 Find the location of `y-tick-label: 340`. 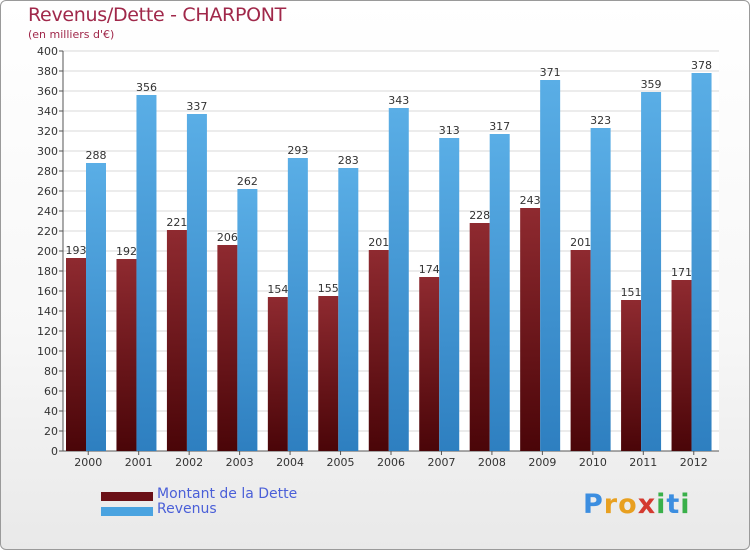

y-tick-label: 340 is located at coordinates (47, 111).